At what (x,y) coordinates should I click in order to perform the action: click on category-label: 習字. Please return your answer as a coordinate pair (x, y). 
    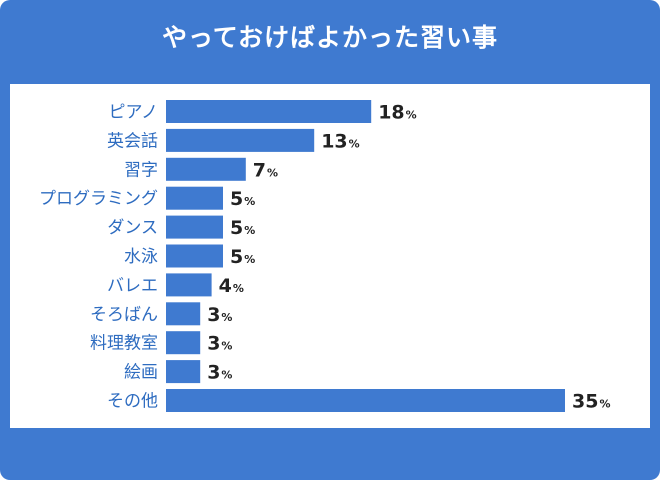
    Looking at the image, I should click on (141, 170).